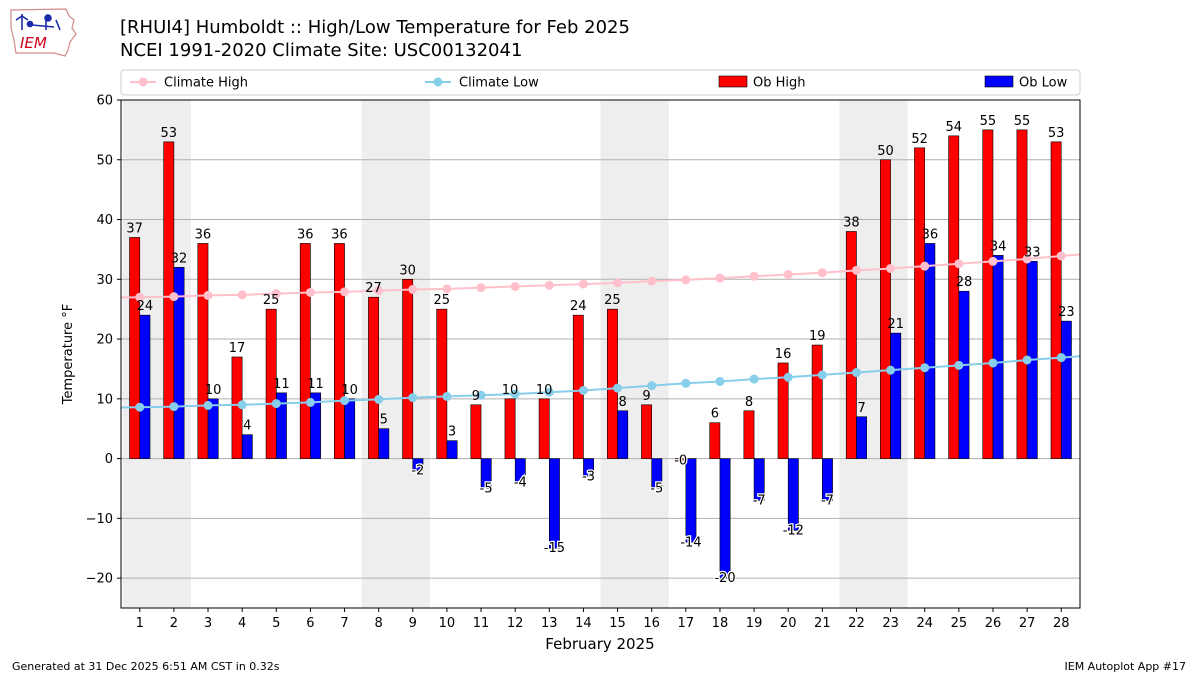 This screenshot has width=1200, height=675. What do you see at coordinates (993, 623) in the screenshot?
I see `x-tick-label-26: 26` at bounding box center [993, 623].